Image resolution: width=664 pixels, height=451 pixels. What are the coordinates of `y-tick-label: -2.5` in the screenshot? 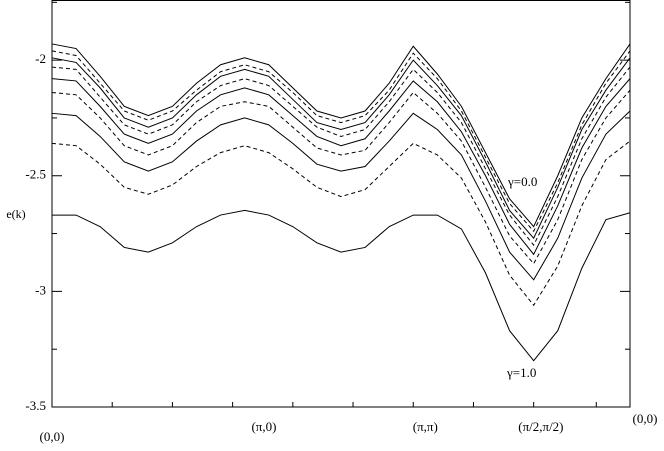 It's located at (35, 174).